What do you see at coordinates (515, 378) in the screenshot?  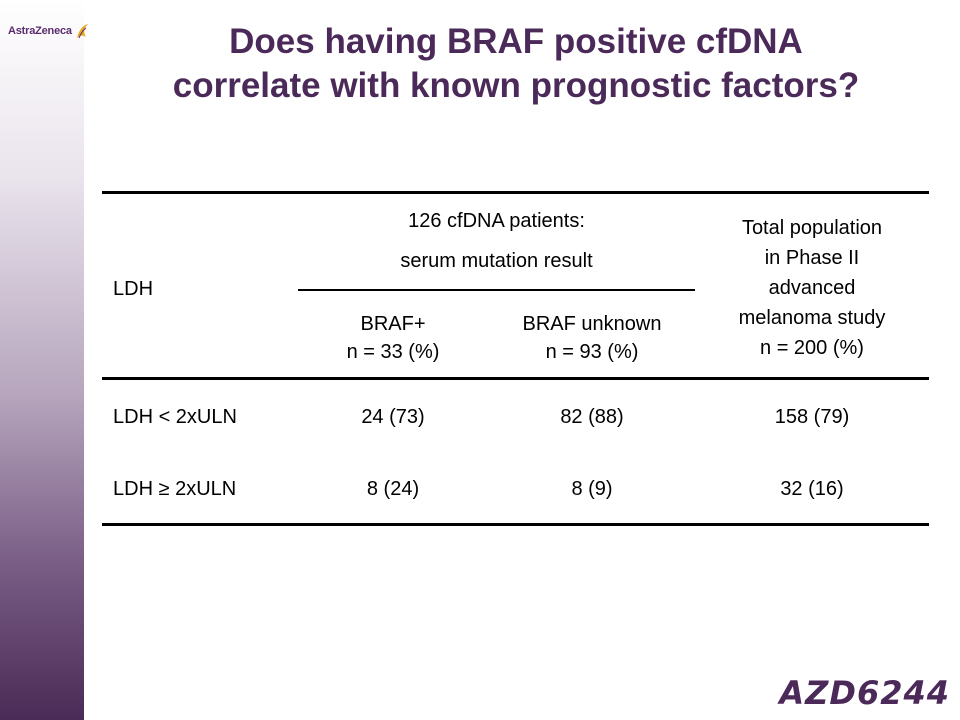 I see `header-bottom-rule` at bounding box center [515, 378].